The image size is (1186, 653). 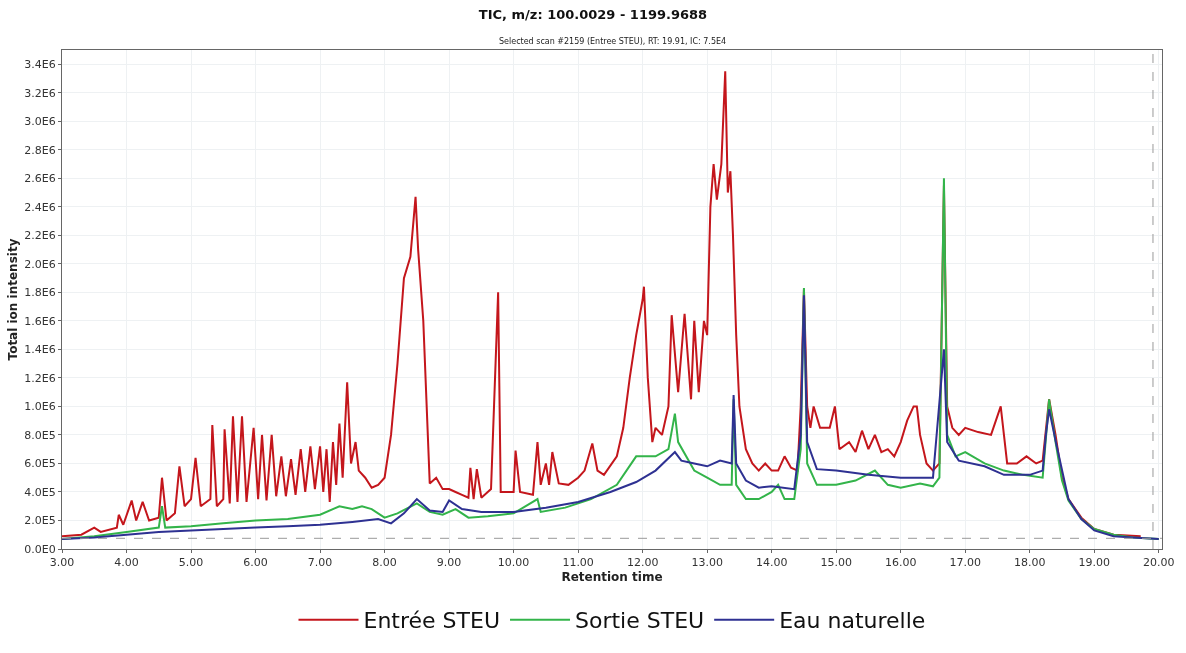 What do you see at coordinates (40, 150) in the screenshot?
I see `y-tick-label: 2.8E6` at bounding box center [40, 150].